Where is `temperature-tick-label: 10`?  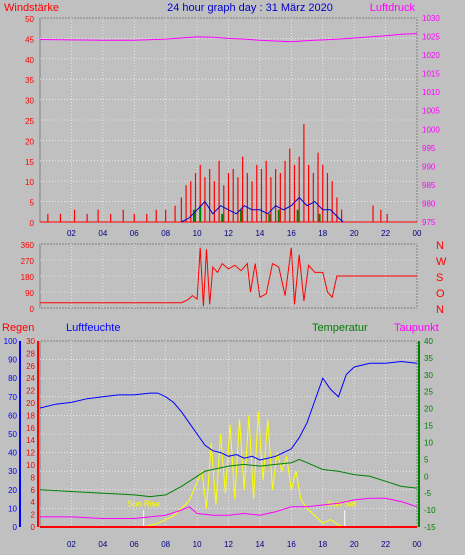 temperature-tick-label: 10 is located at coordinates (428, 442).